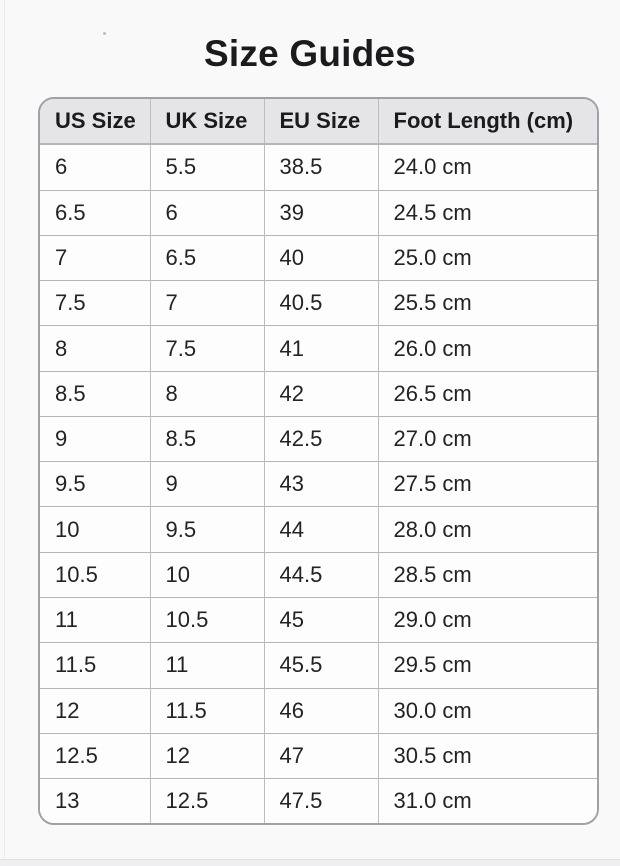 This screenshot has width=620, height=866. I want to click on table-cell: 42, so click(320, 393).